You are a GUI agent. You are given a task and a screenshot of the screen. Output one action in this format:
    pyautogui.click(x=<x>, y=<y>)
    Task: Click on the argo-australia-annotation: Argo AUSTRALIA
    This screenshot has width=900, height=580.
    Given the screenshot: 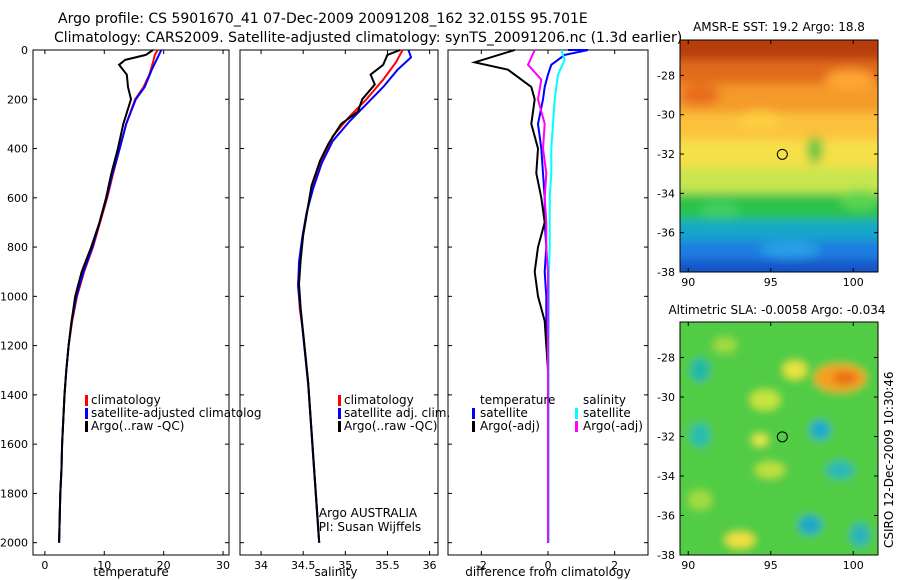 What is the action you would take?
    pyautogui.click(x=368, y=513)
    